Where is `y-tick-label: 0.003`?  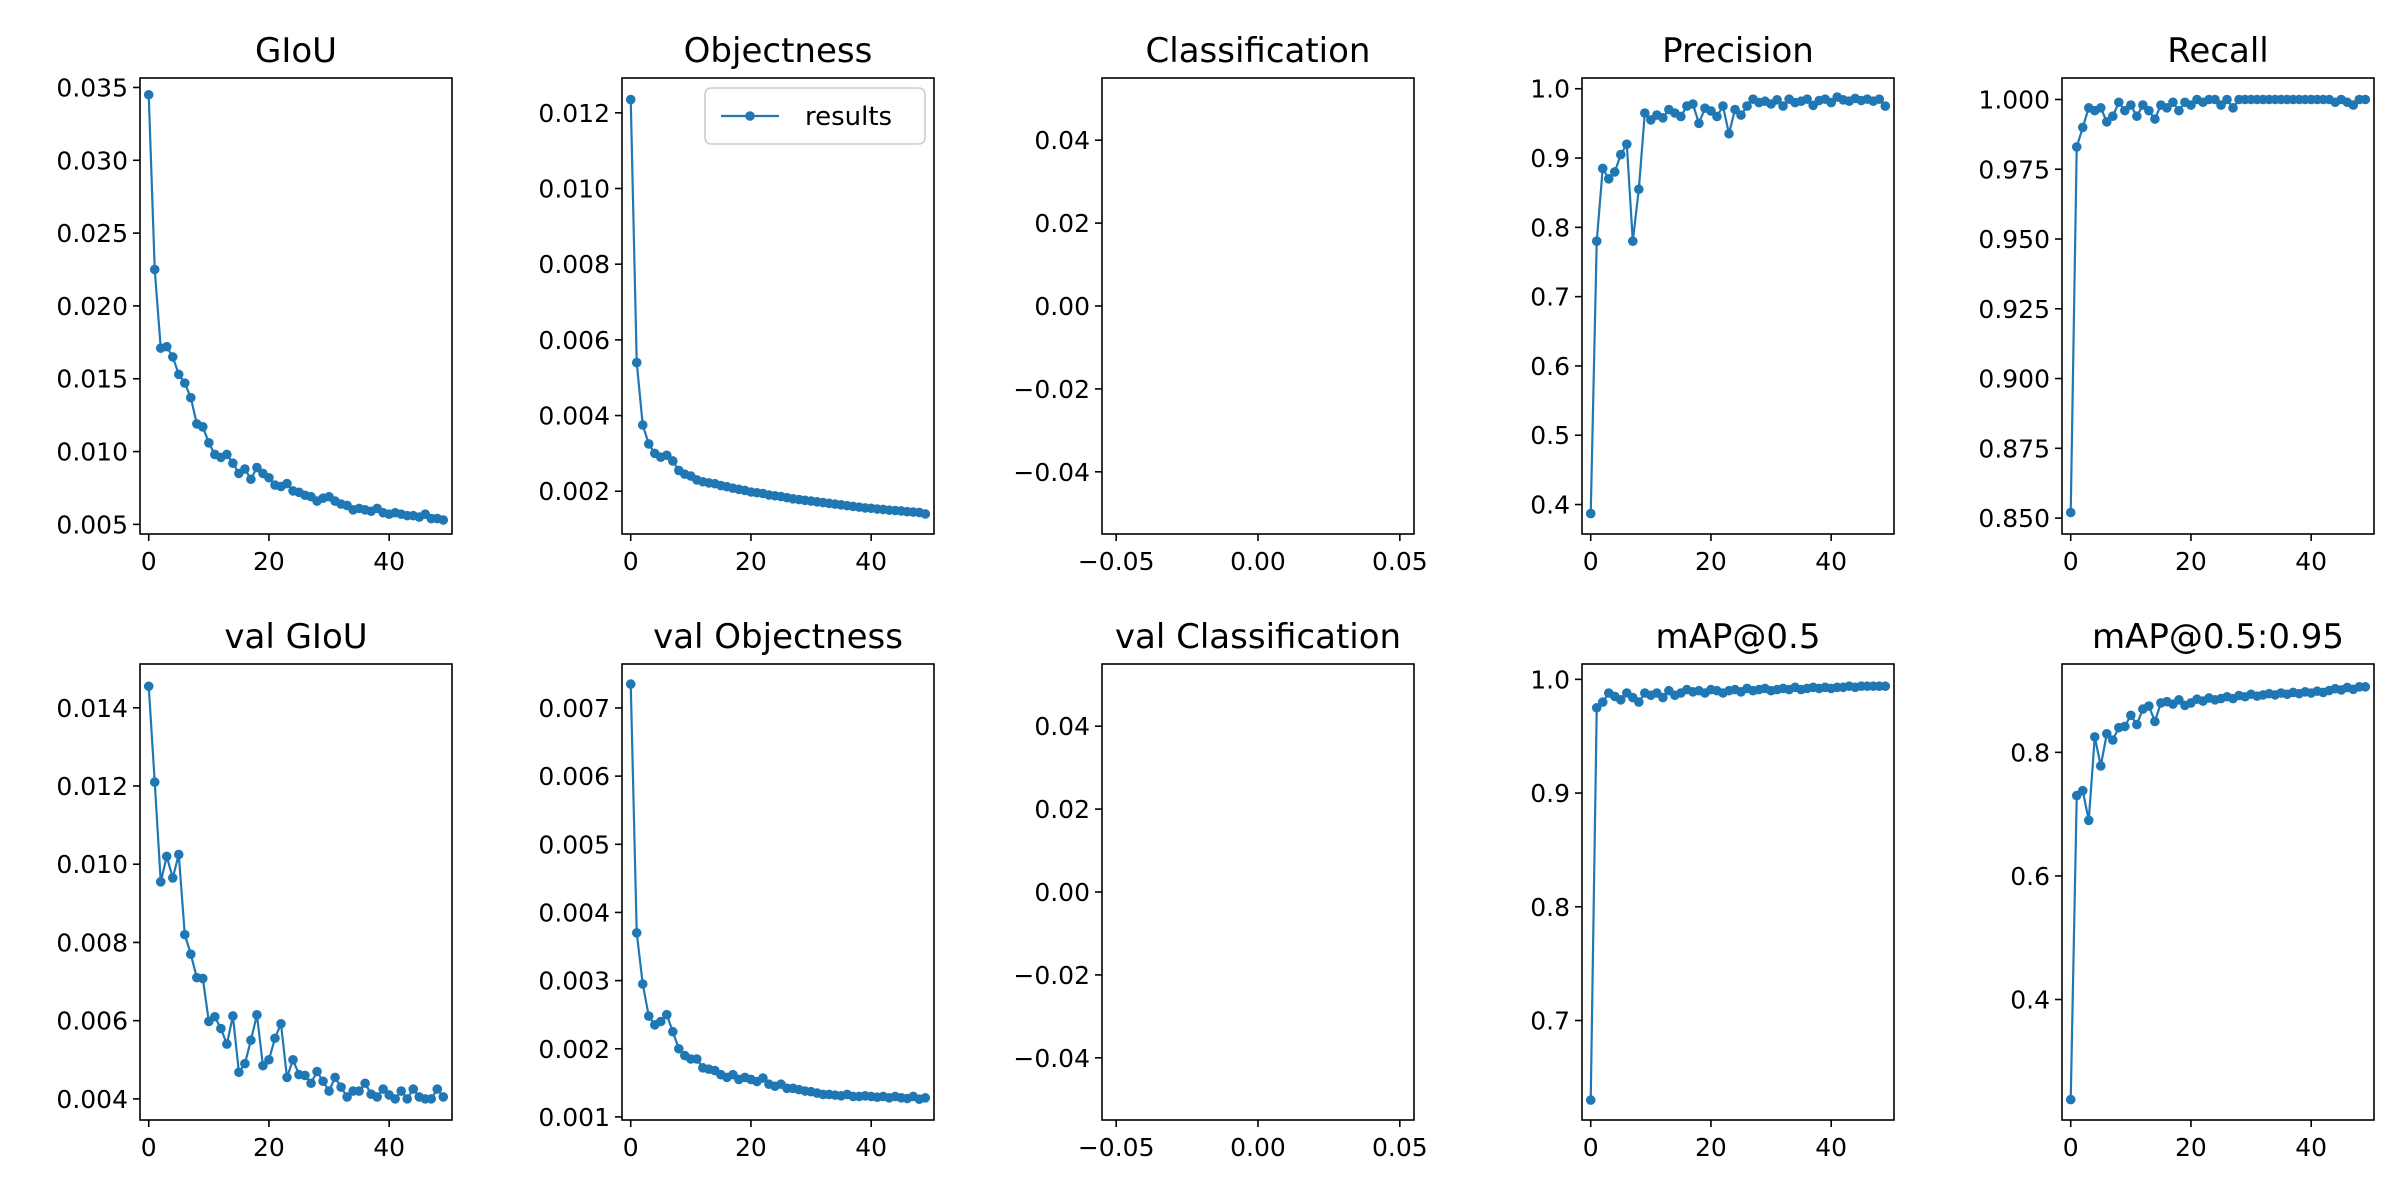 y-tick-label: 0.003 is located at coordinates (574, 981).